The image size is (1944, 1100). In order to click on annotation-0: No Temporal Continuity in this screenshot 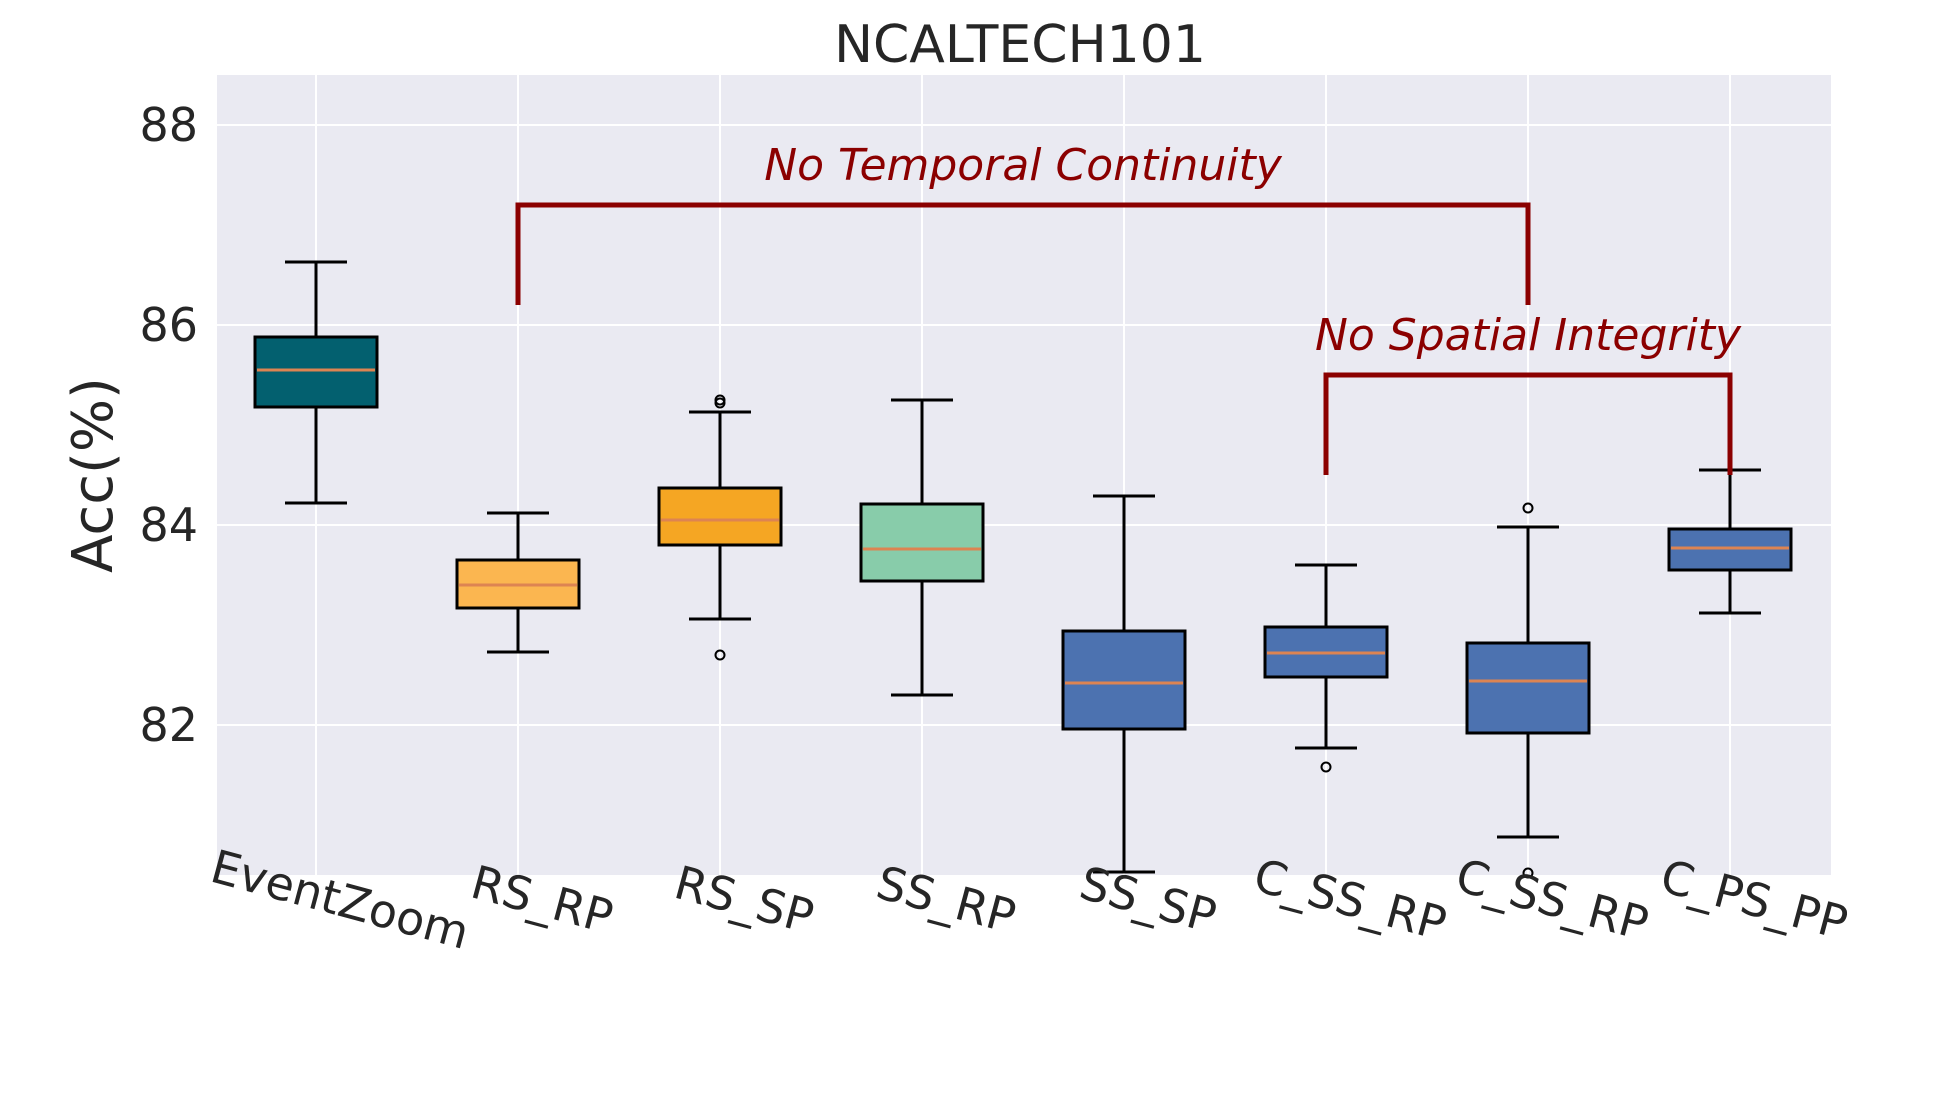, I will do `click(1023, 222)`.